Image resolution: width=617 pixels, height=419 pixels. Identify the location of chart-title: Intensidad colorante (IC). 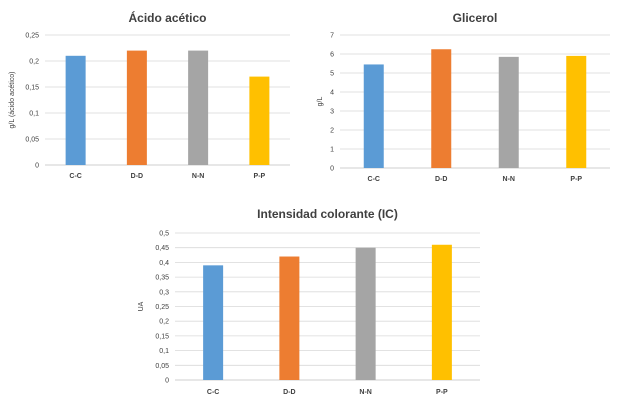
(327, 214).